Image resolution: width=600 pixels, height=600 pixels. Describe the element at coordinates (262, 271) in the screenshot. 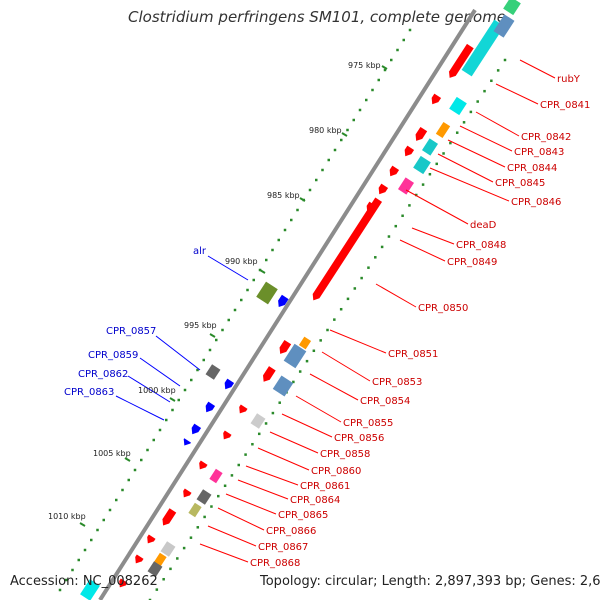

I see `tick-mark` at that location.